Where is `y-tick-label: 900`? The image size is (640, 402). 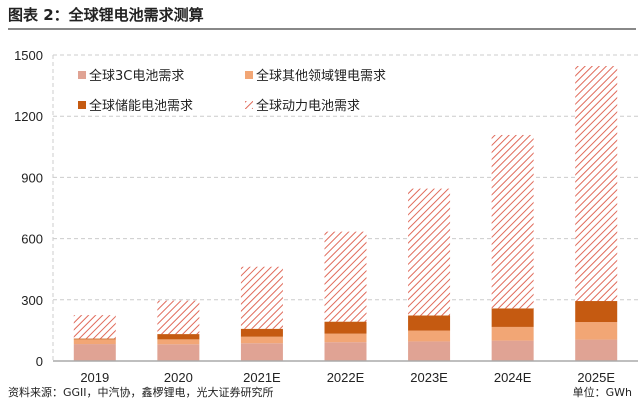
y-tick-label: 900 is located at coordinates (32, 177).